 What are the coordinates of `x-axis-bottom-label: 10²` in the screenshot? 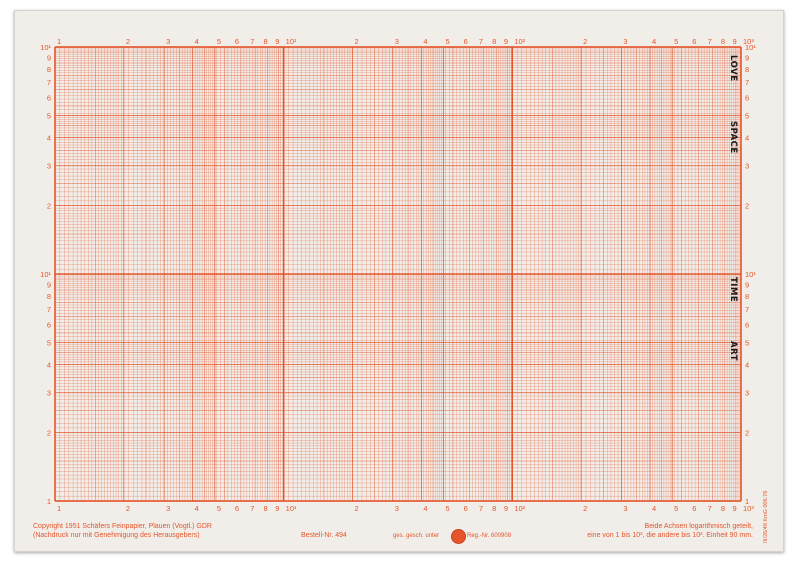 It's located at (519, 508).